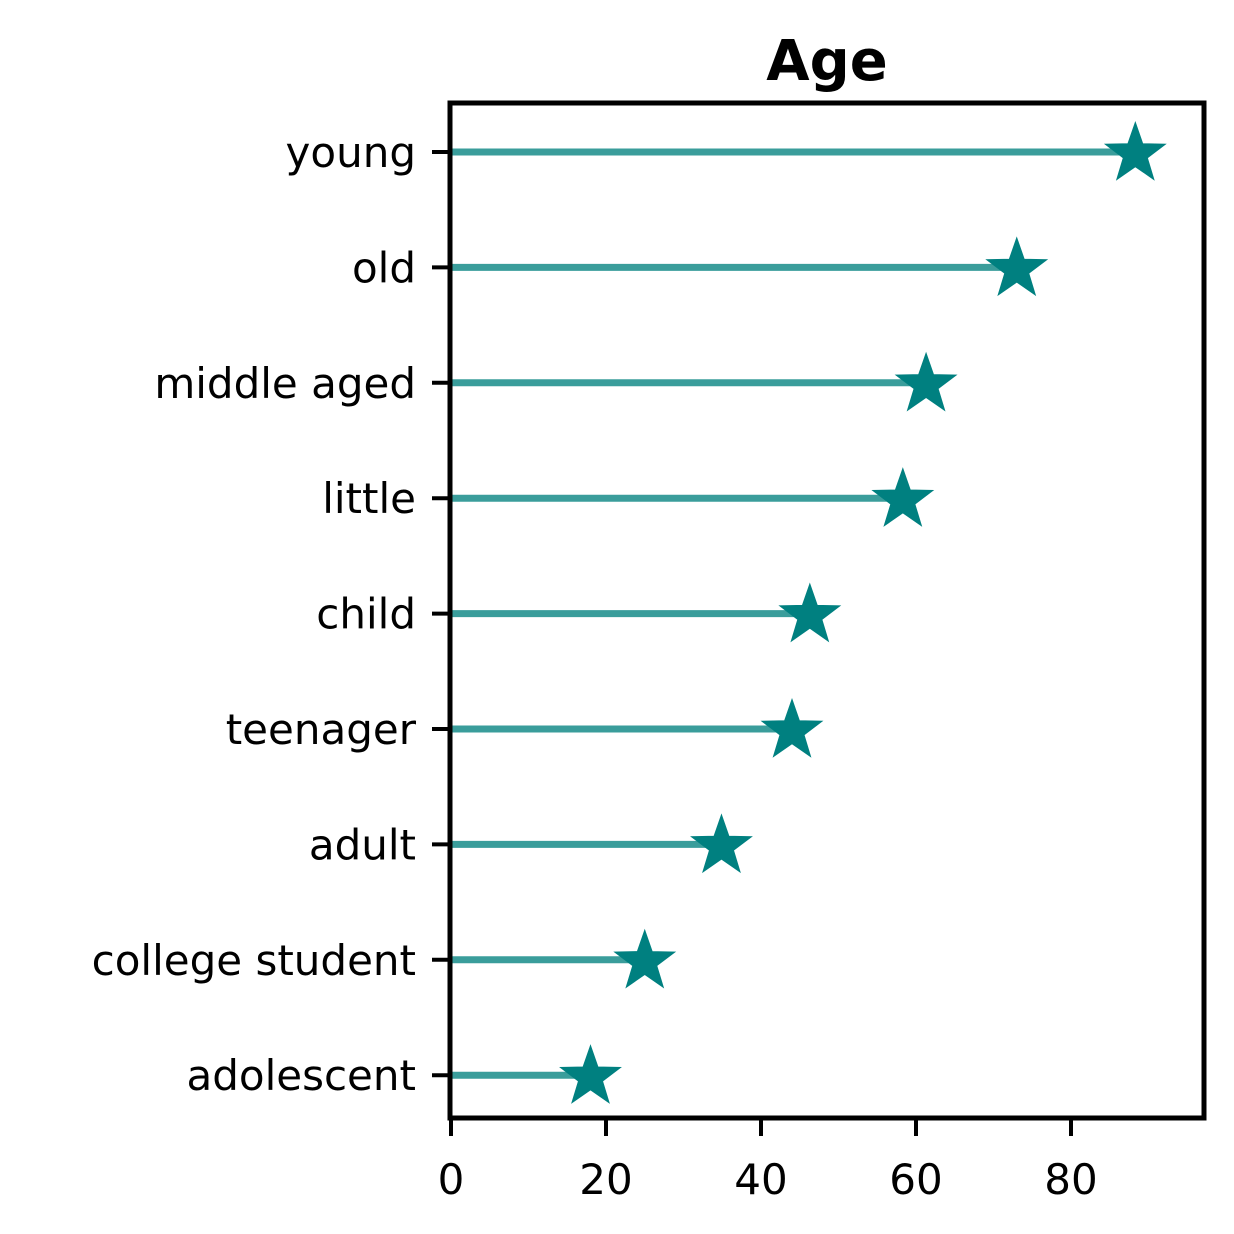 This screenshot has width=1234, height=1234. Describe the element at coordinates (366, 614) in the screenshot. I see `y-tick-label: child` at that location.